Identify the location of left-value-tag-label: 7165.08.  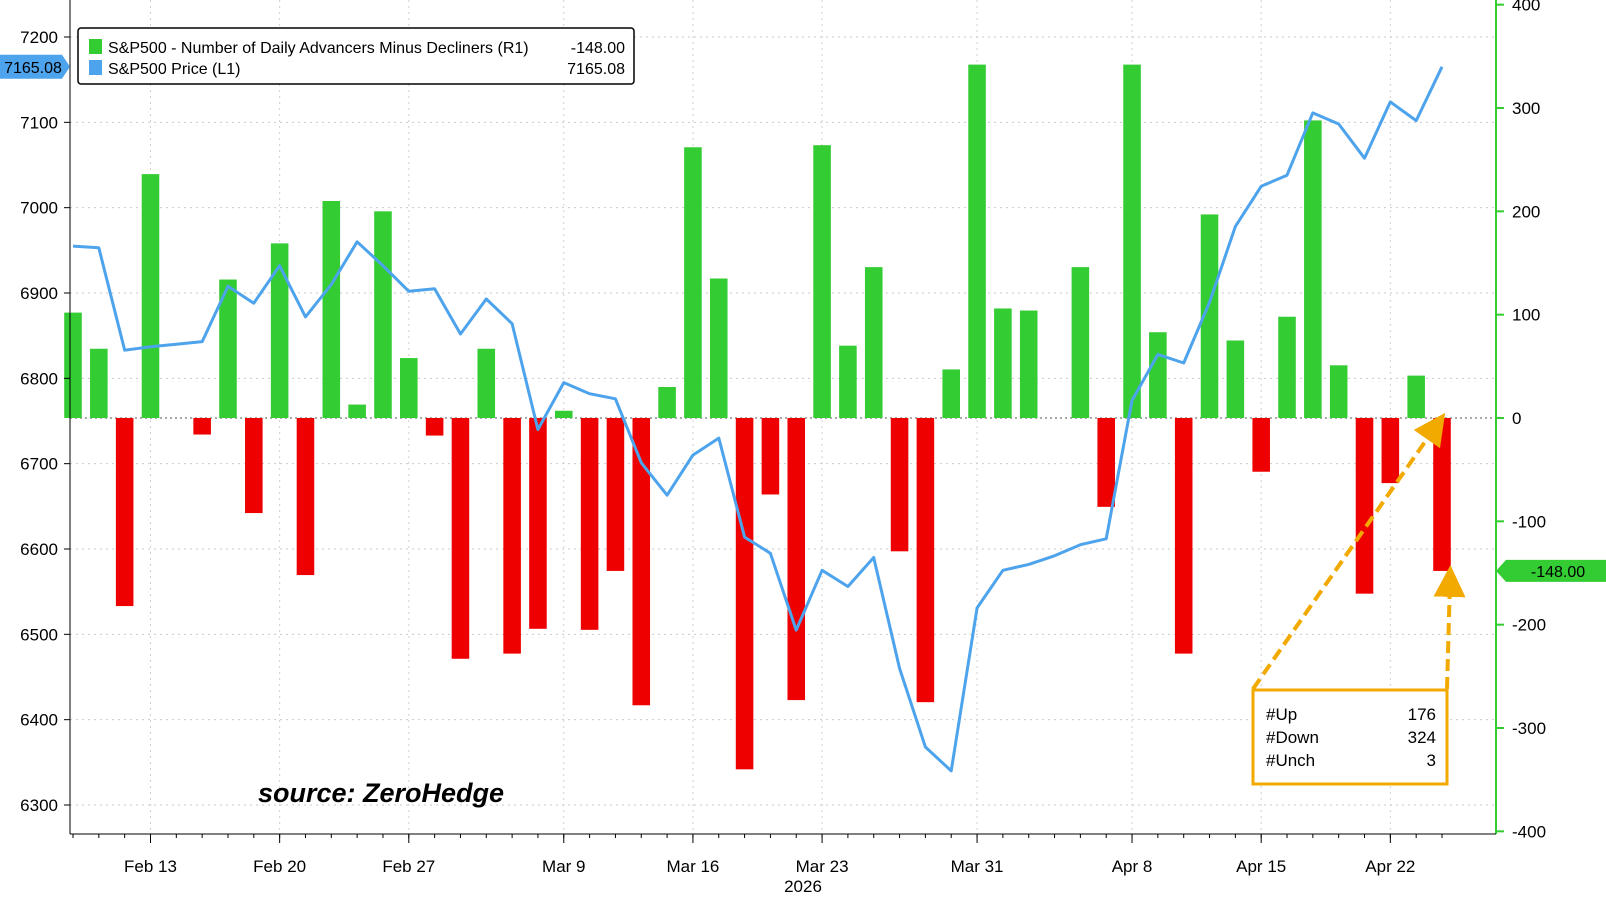
(33, 68).